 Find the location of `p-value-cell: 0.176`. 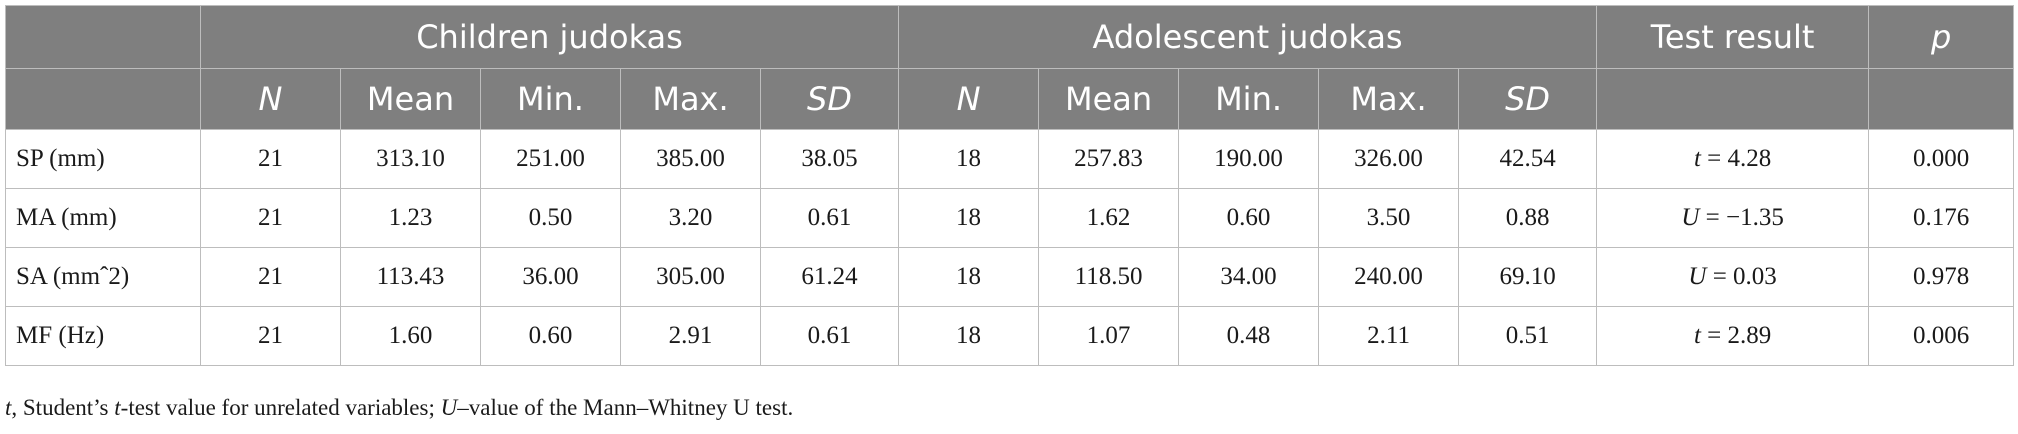

p-value-cell: 0.176 is located at coordinates (1941, 218).